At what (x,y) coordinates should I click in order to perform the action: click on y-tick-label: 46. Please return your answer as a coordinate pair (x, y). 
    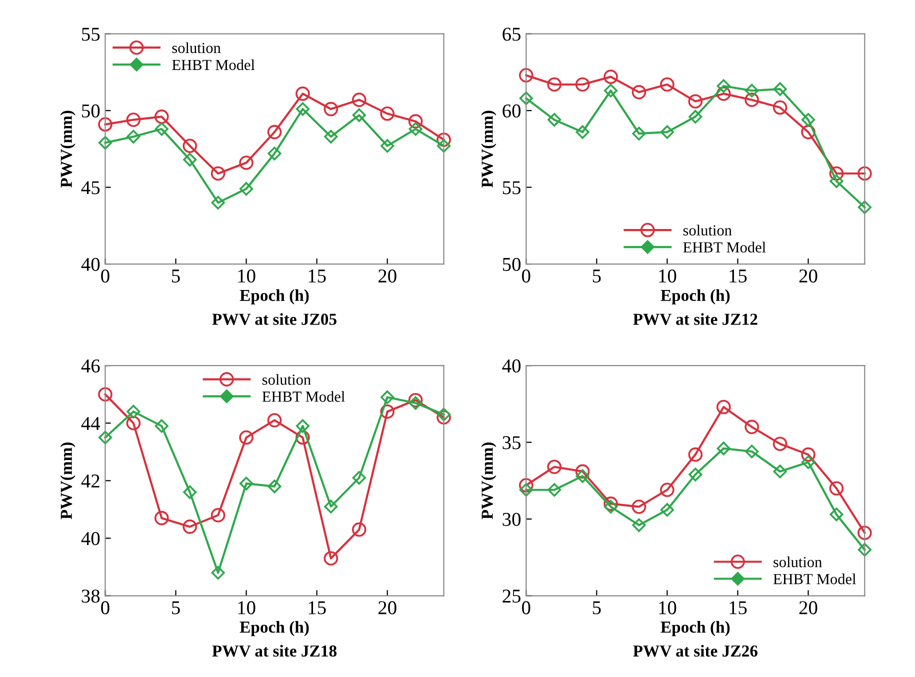
    Looking at the image, I should click on (90, 366).